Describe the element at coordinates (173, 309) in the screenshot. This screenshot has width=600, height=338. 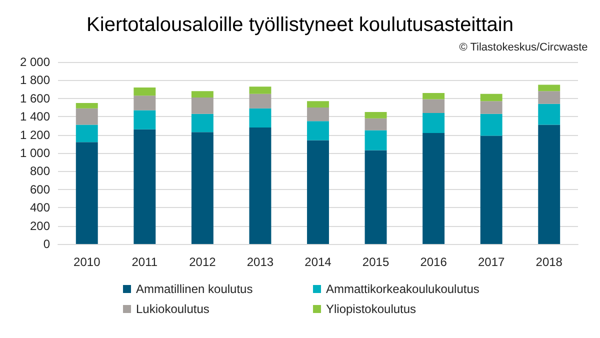
I see `legend-label: Lukiokoulutus` at that location.